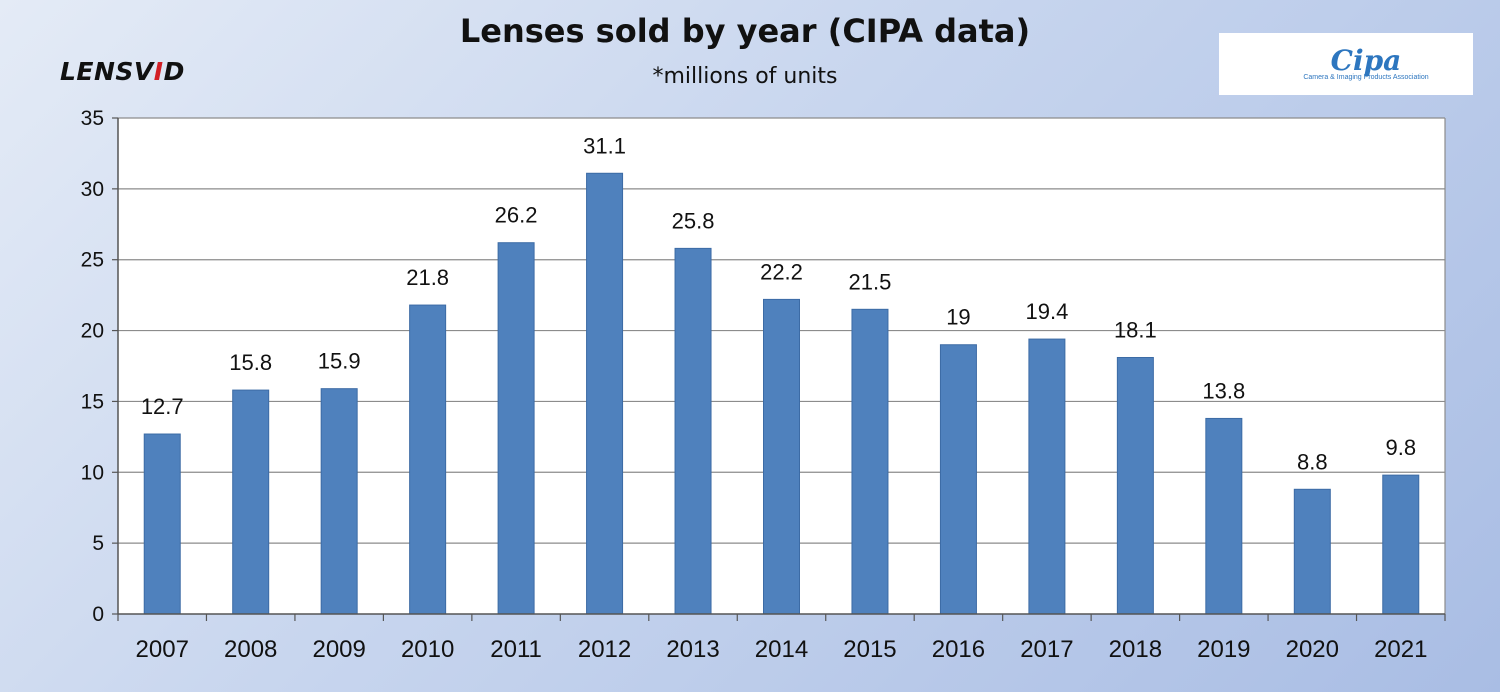 The image size is (1500, 692). Describe the element at coordinates (1223, 390) in the screenshot. I see `data-label-2019: 13.8` at that location.